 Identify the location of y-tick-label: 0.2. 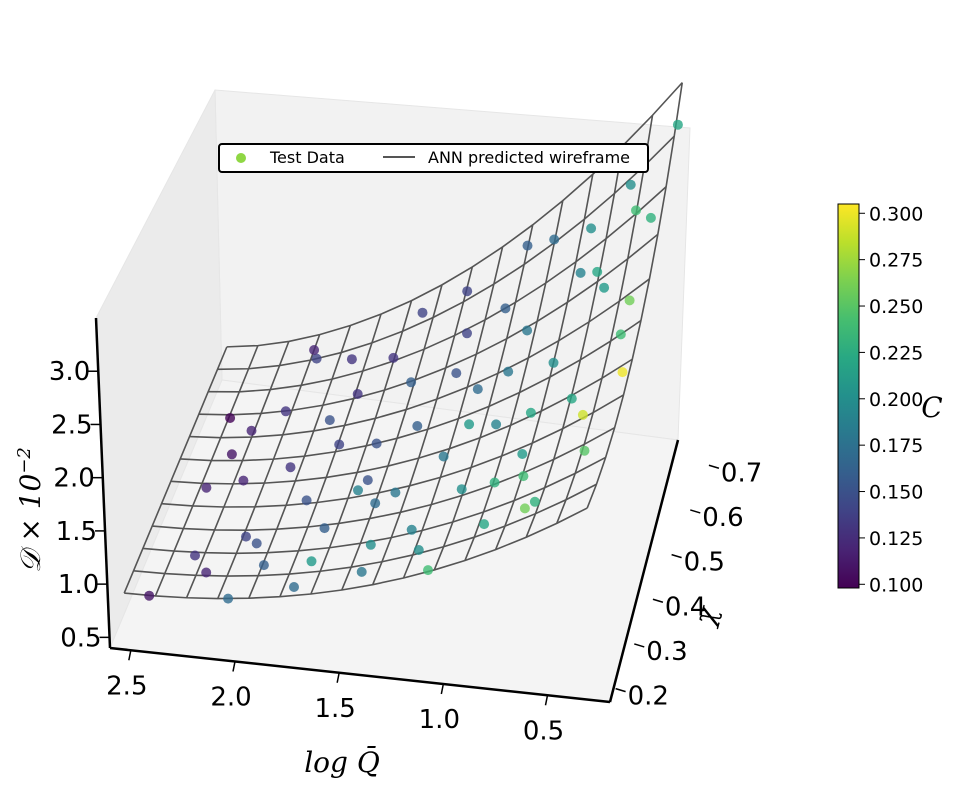
(648, 697).